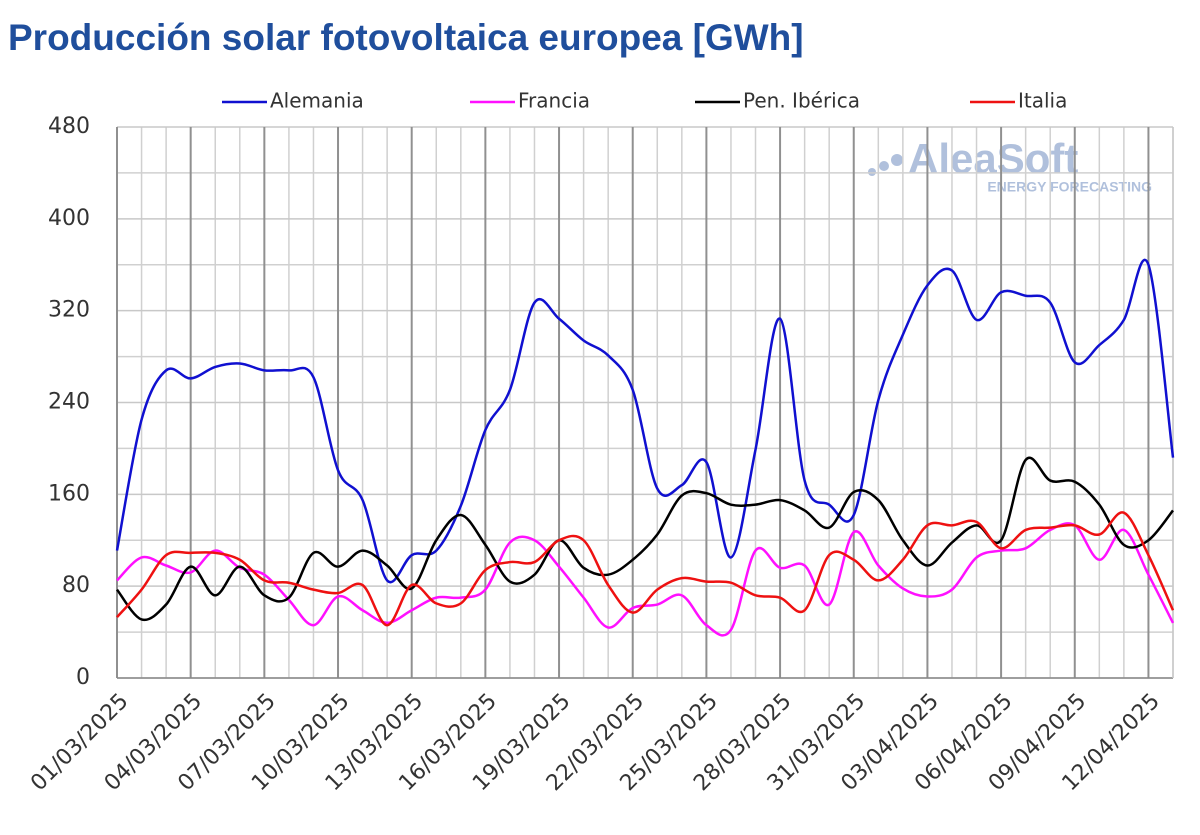 This screenshot has width=1200, height=835. Describe the element at coordinates (69, 493) in the screenshot. I see `y-tick-label: 160` at that location.